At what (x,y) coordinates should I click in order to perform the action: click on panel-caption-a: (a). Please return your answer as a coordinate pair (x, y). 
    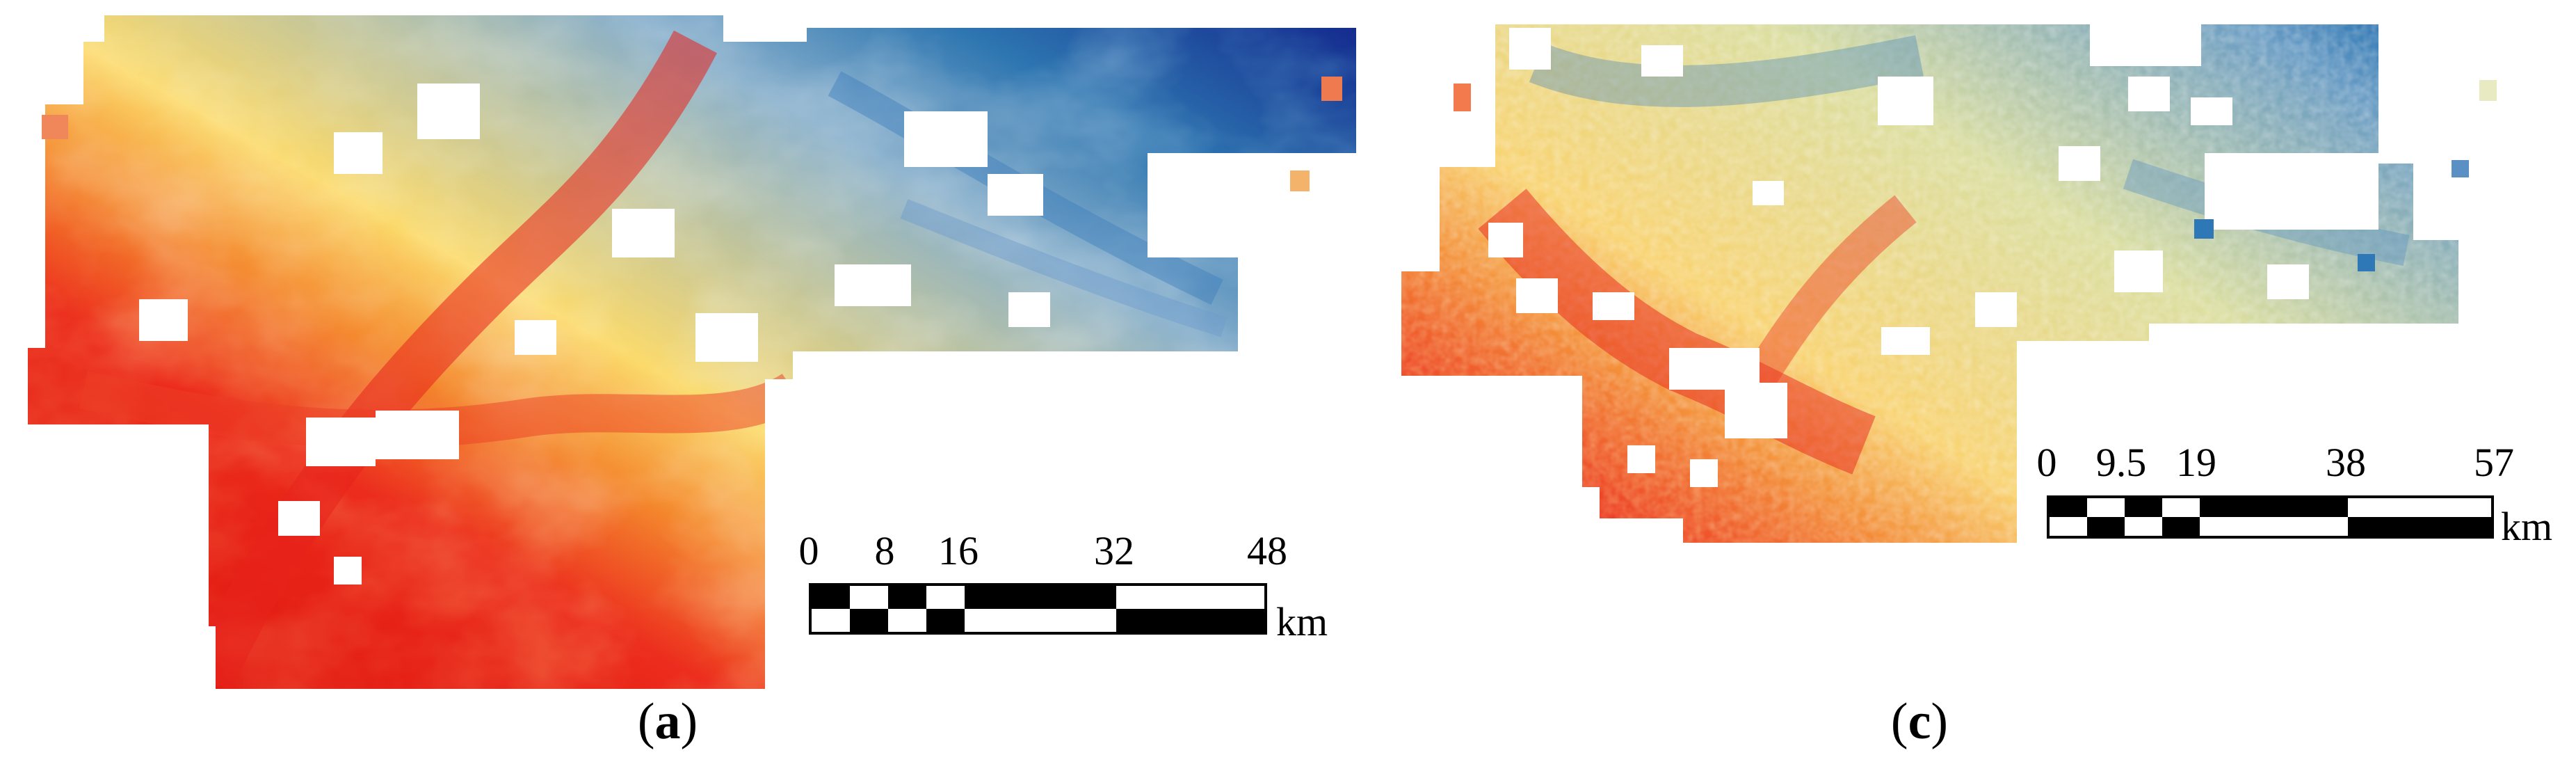
    Looking at the image, I should click on (667, 722).